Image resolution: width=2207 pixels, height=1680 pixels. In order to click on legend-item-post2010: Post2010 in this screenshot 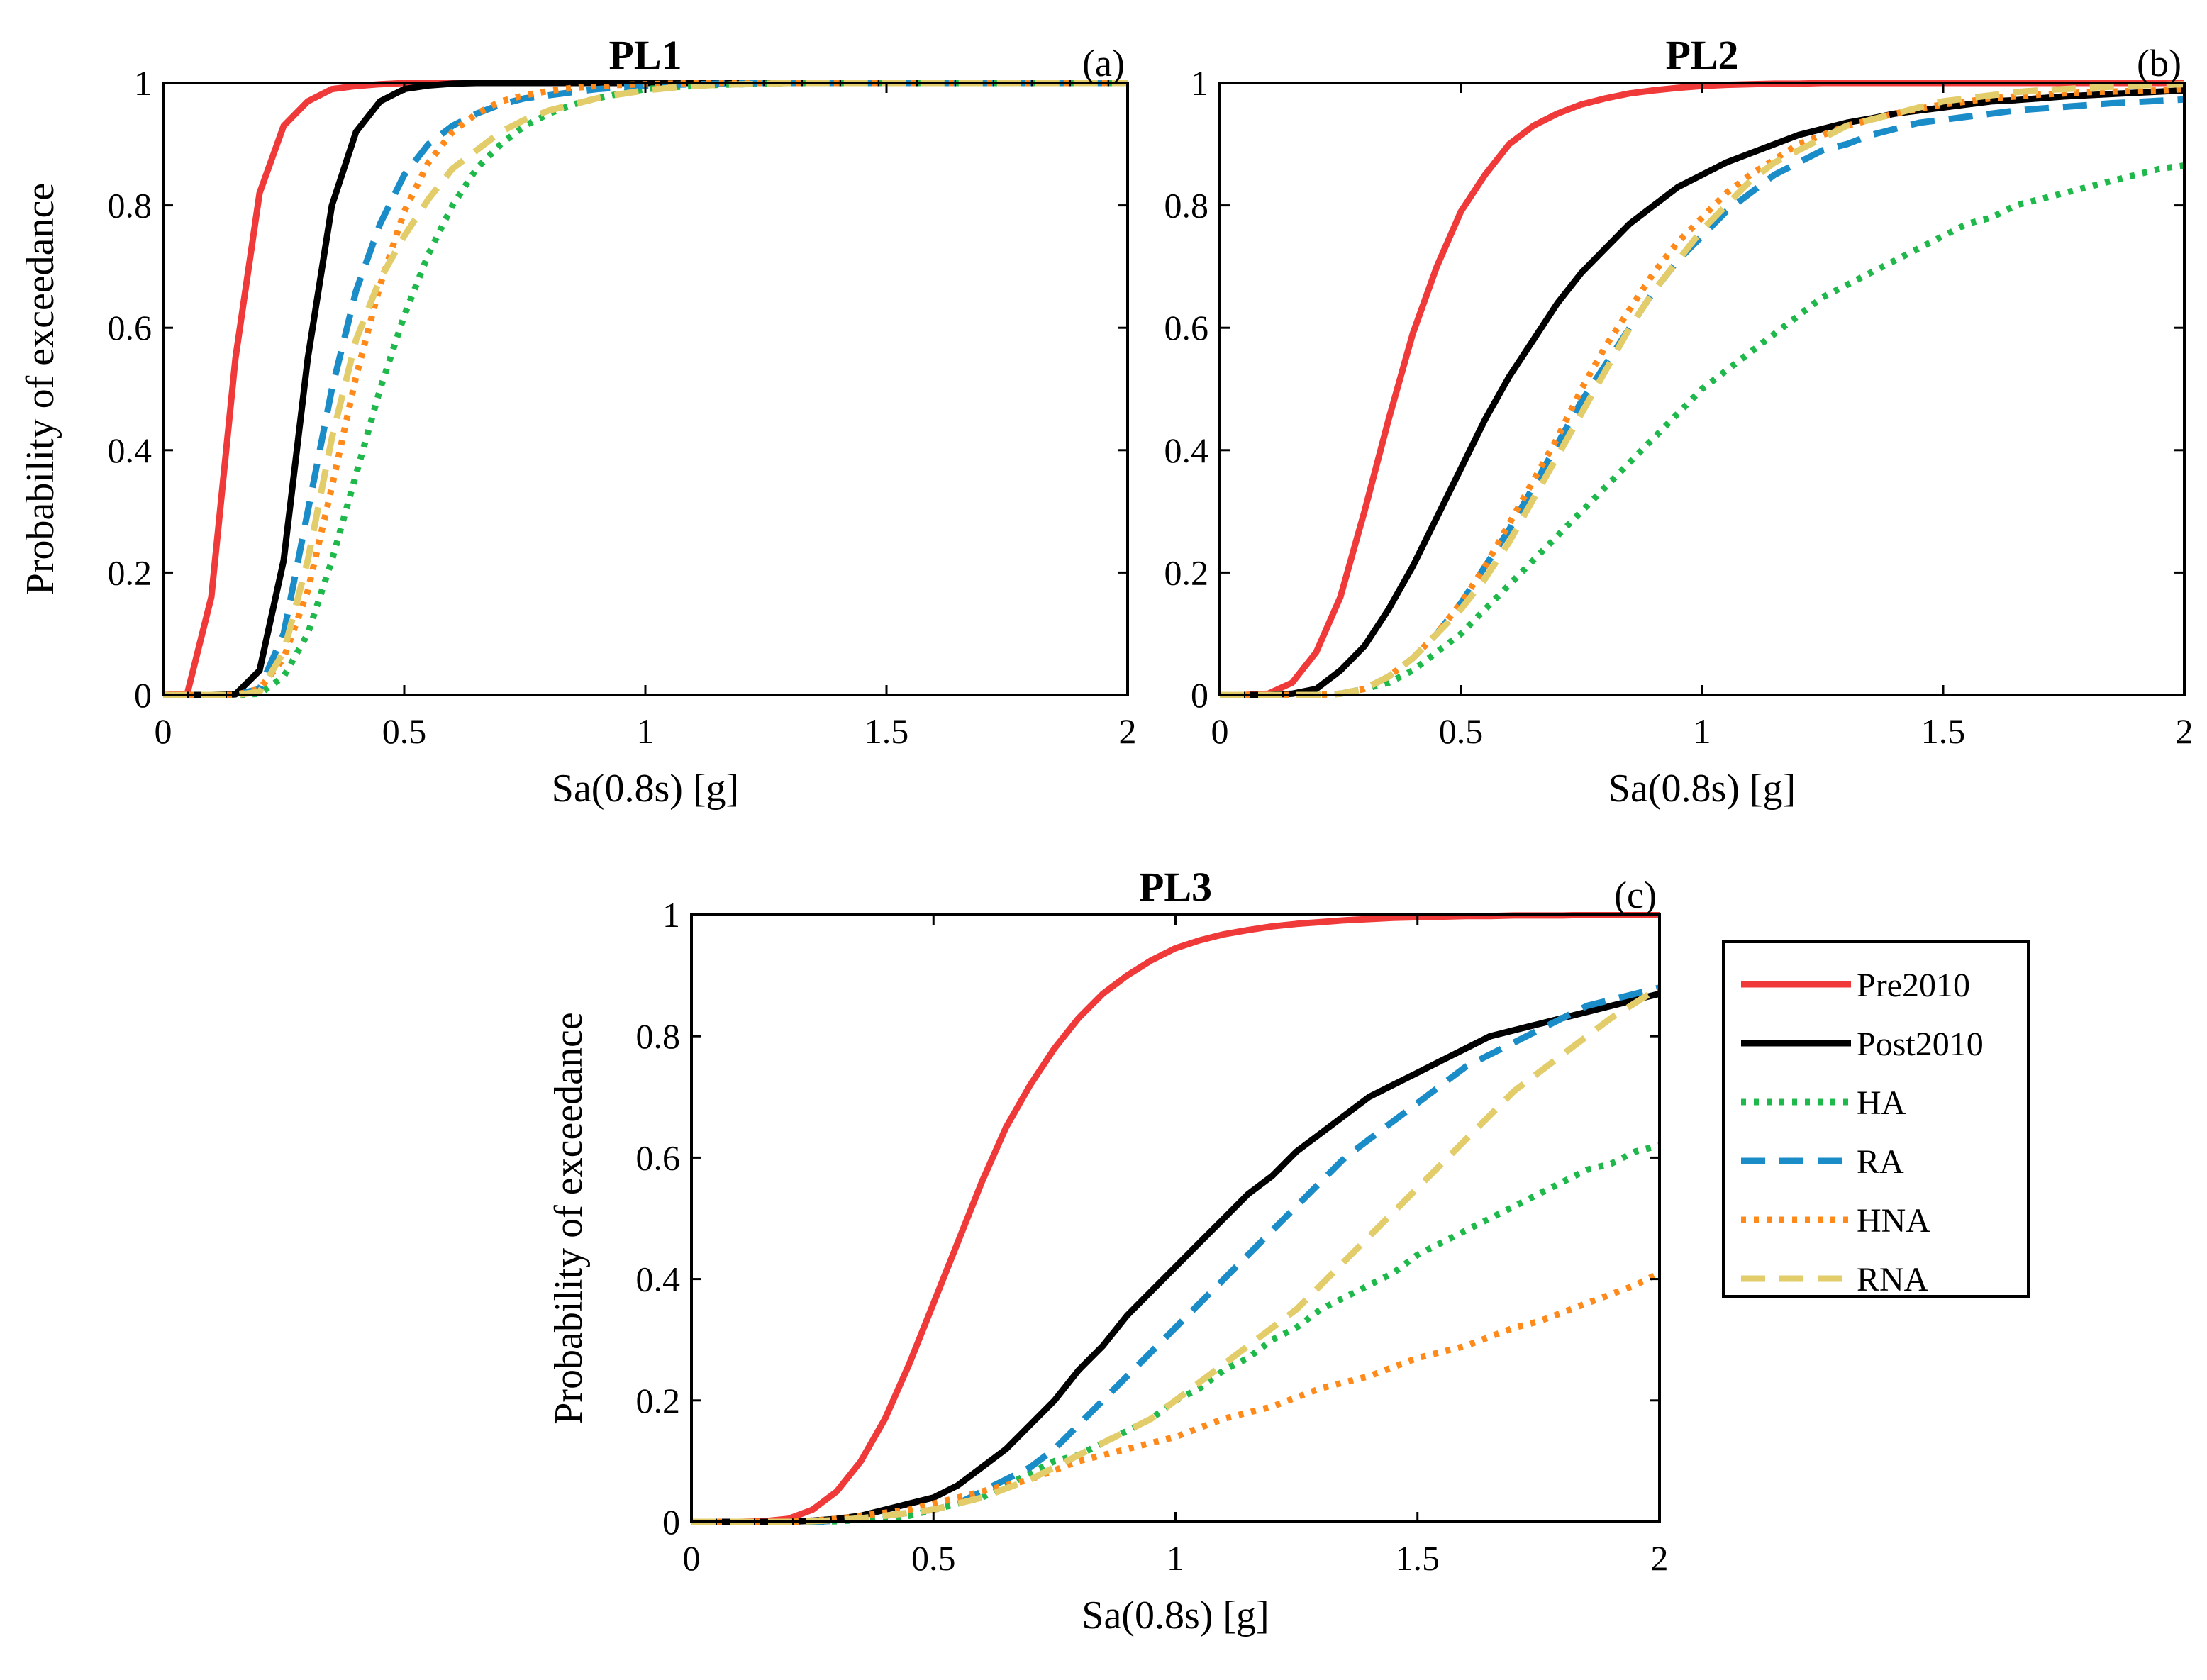, I will do `click(1862, 1044)`.